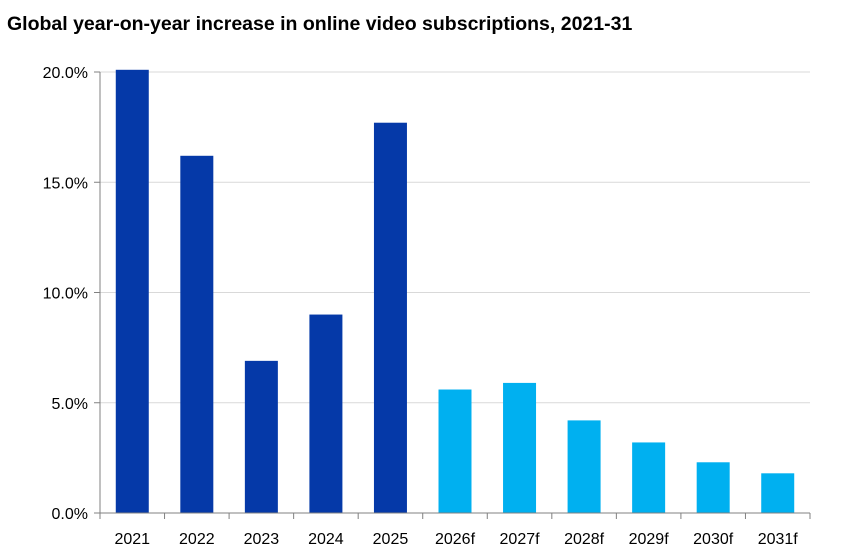 The width and height of the screenshot is (860, 552). I want to click on bar-2026f, so click(455, 451).